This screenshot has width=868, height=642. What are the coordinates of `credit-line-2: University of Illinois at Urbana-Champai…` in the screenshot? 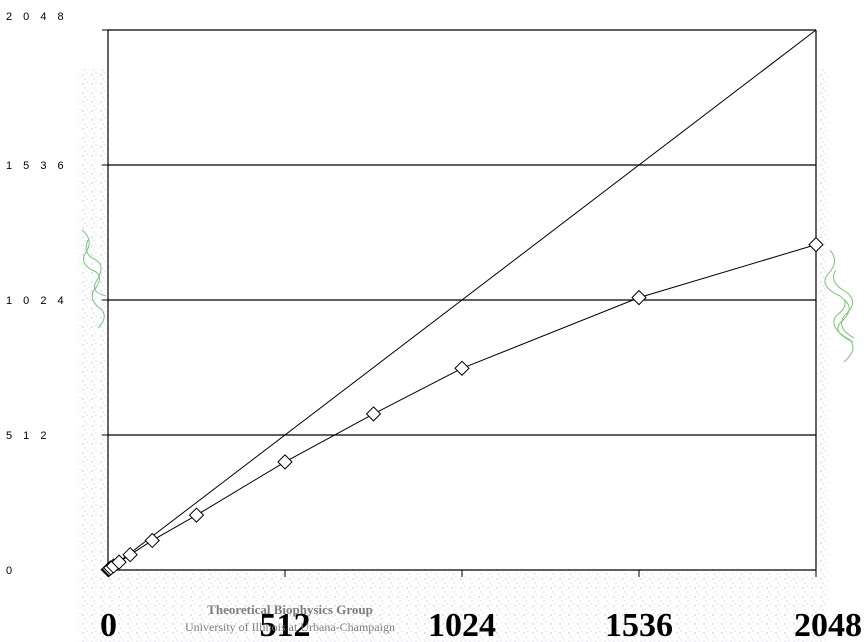 It's located at (290, 627).